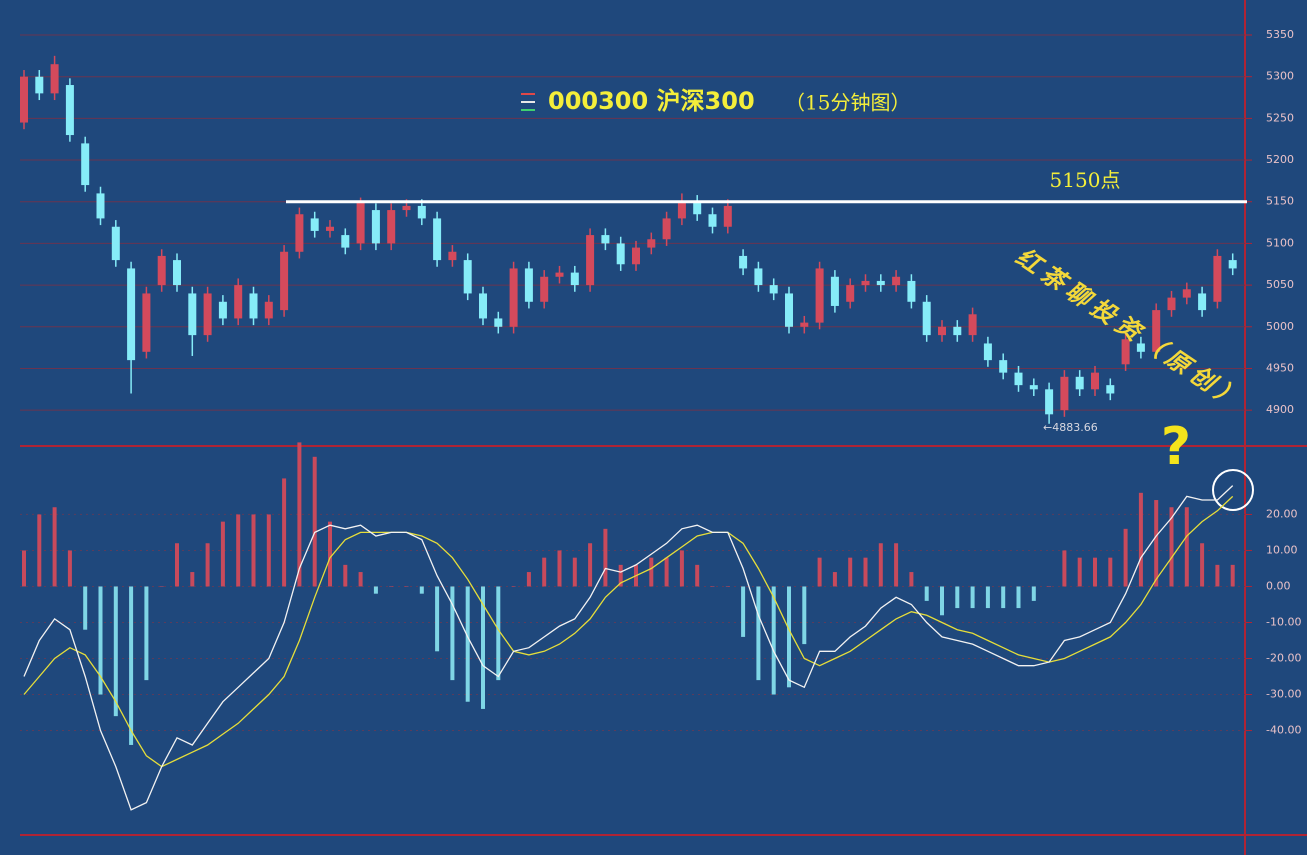 This screenshot has width=1307, height=855. What do you see at coordinates (1280, 117) in the screenshot?
I see `y-tick-label: 5250` at bounding box center [1280, 117].